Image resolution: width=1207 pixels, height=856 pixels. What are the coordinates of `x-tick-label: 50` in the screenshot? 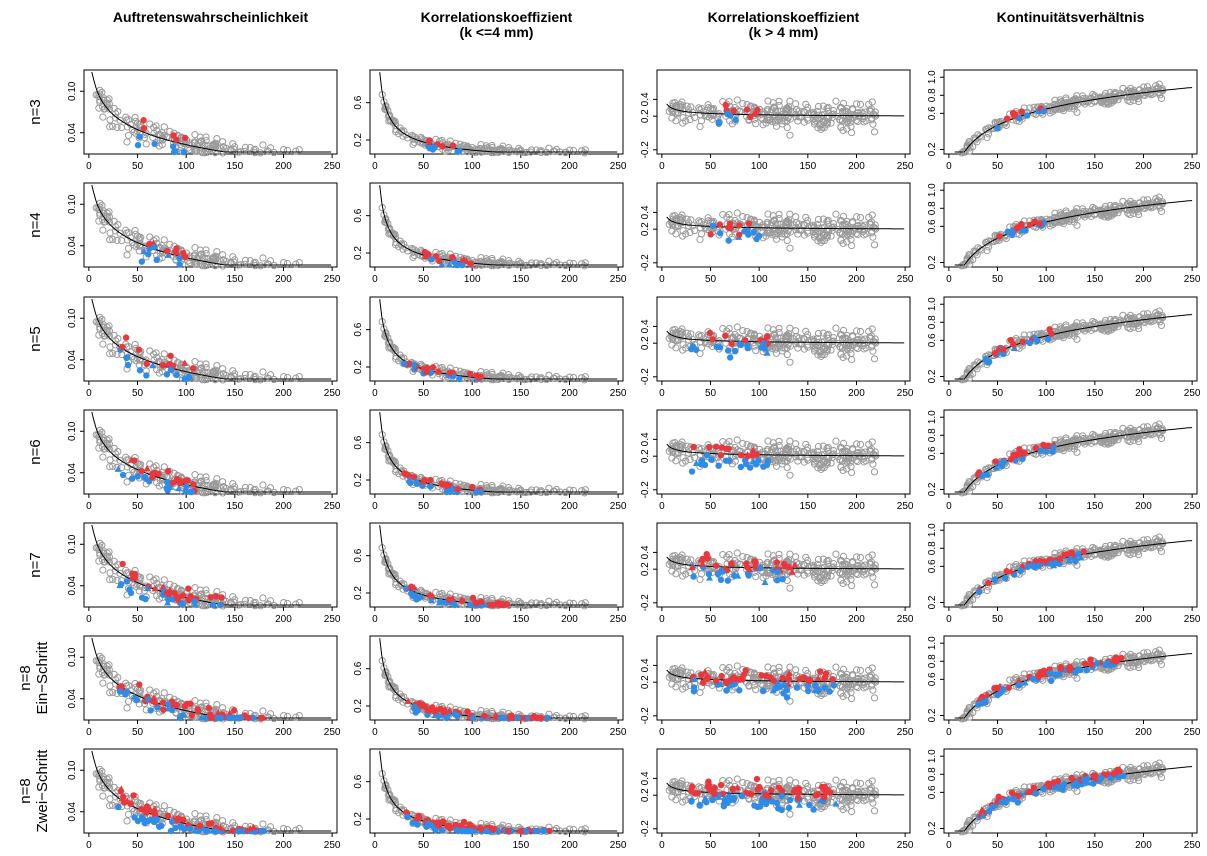 It's located at (138, 279).